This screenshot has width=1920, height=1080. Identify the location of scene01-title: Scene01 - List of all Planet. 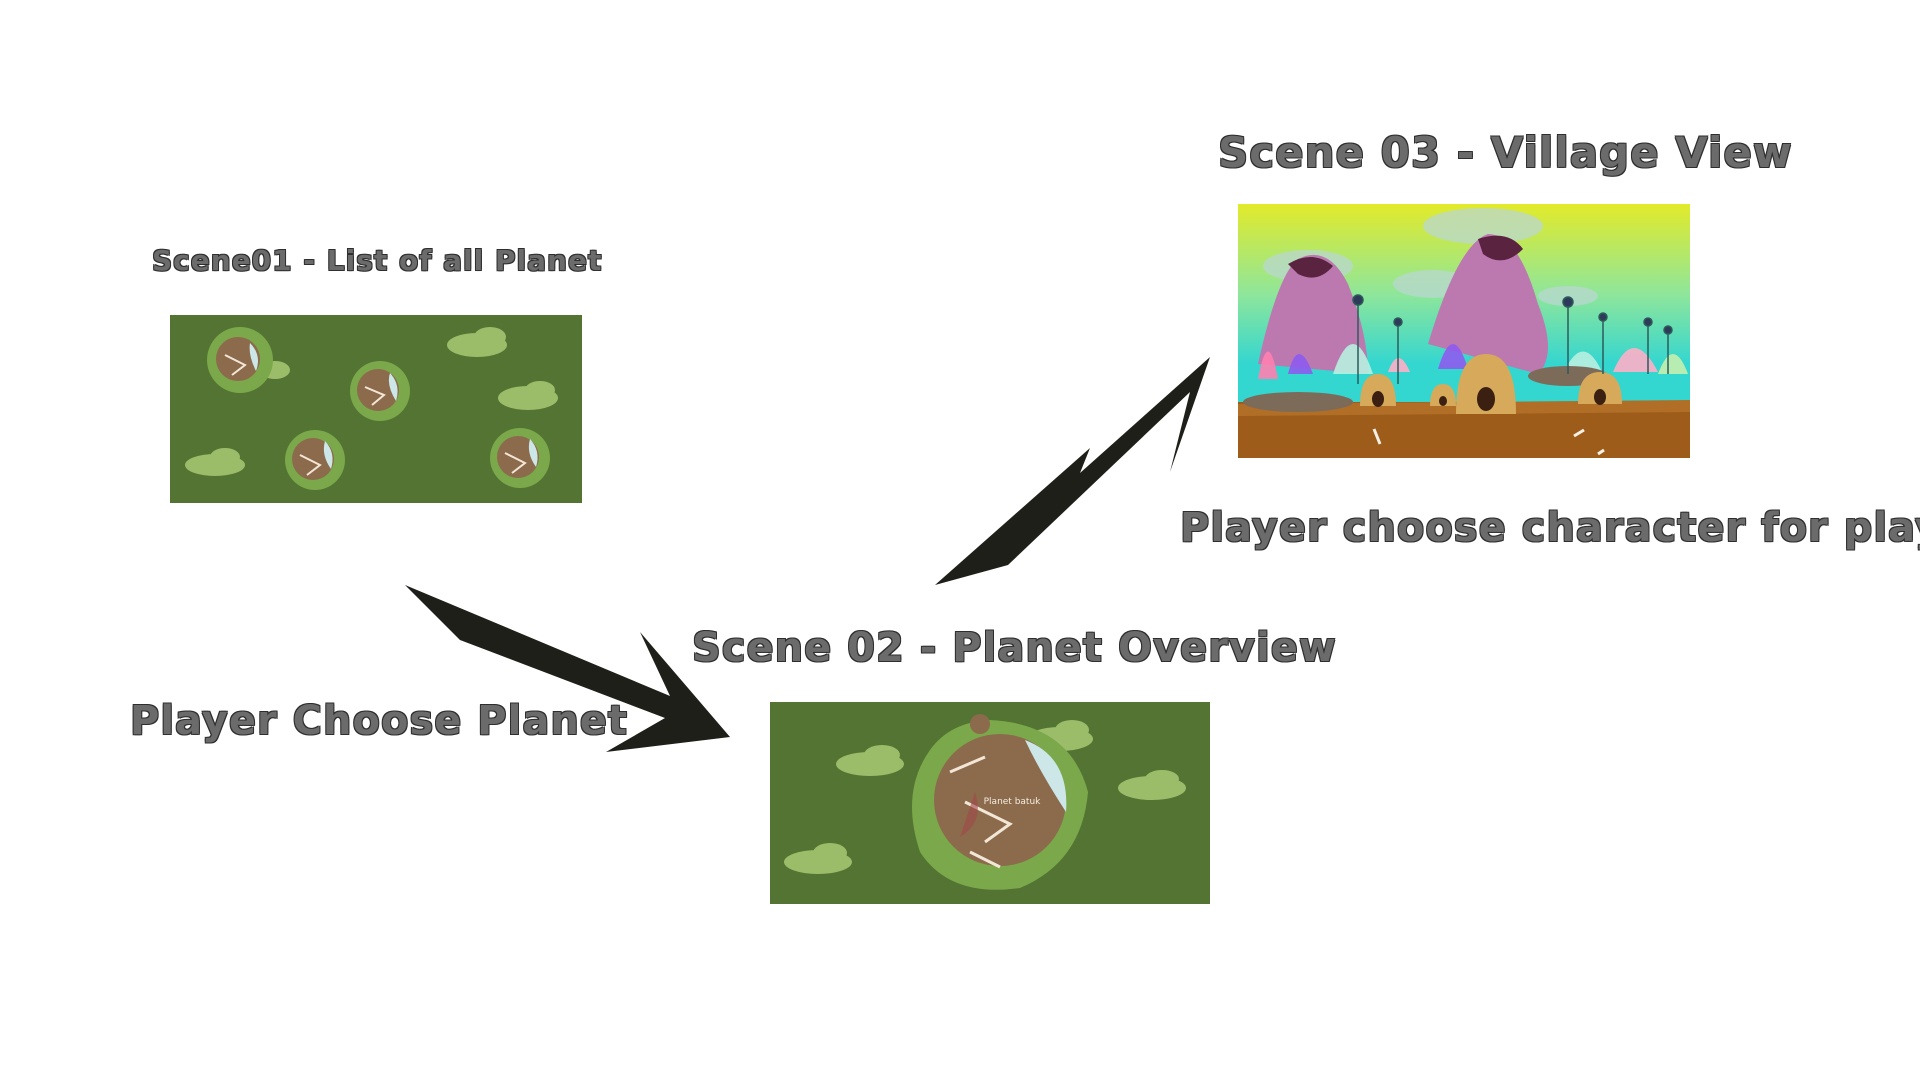
(377, 260).